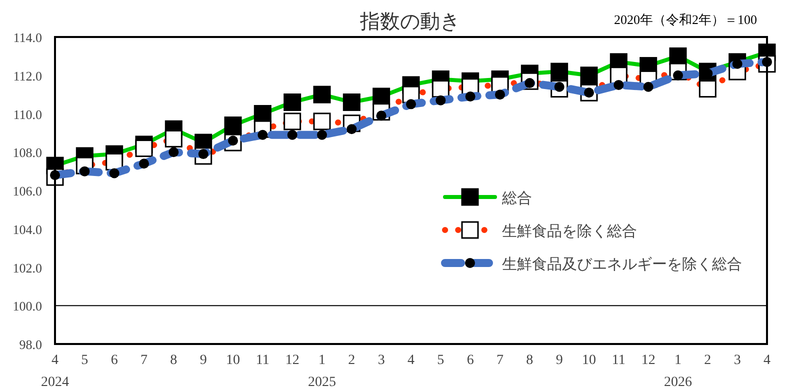  I want to click on y-tick-label: 104.0, so click(27, 229).